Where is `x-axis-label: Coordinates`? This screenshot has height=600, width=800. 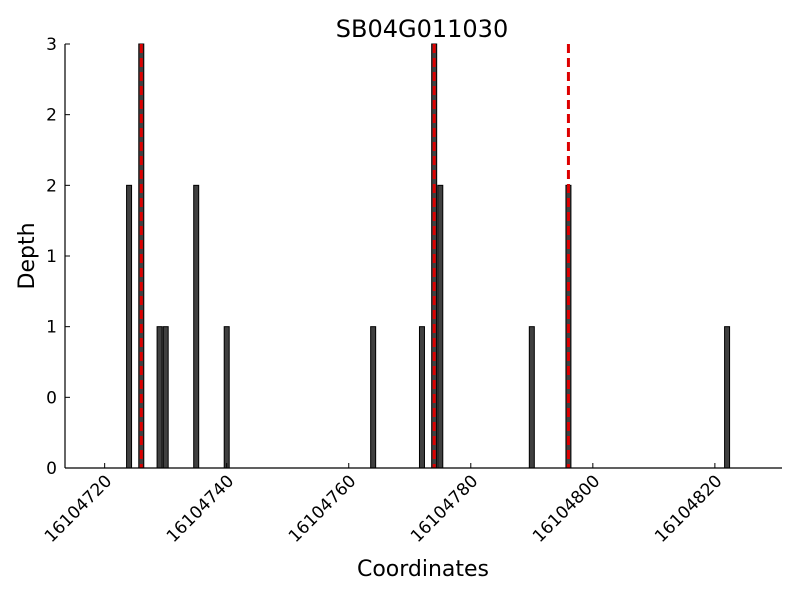 x-axis-label: Coordinates is located at coordinates (423, 569).